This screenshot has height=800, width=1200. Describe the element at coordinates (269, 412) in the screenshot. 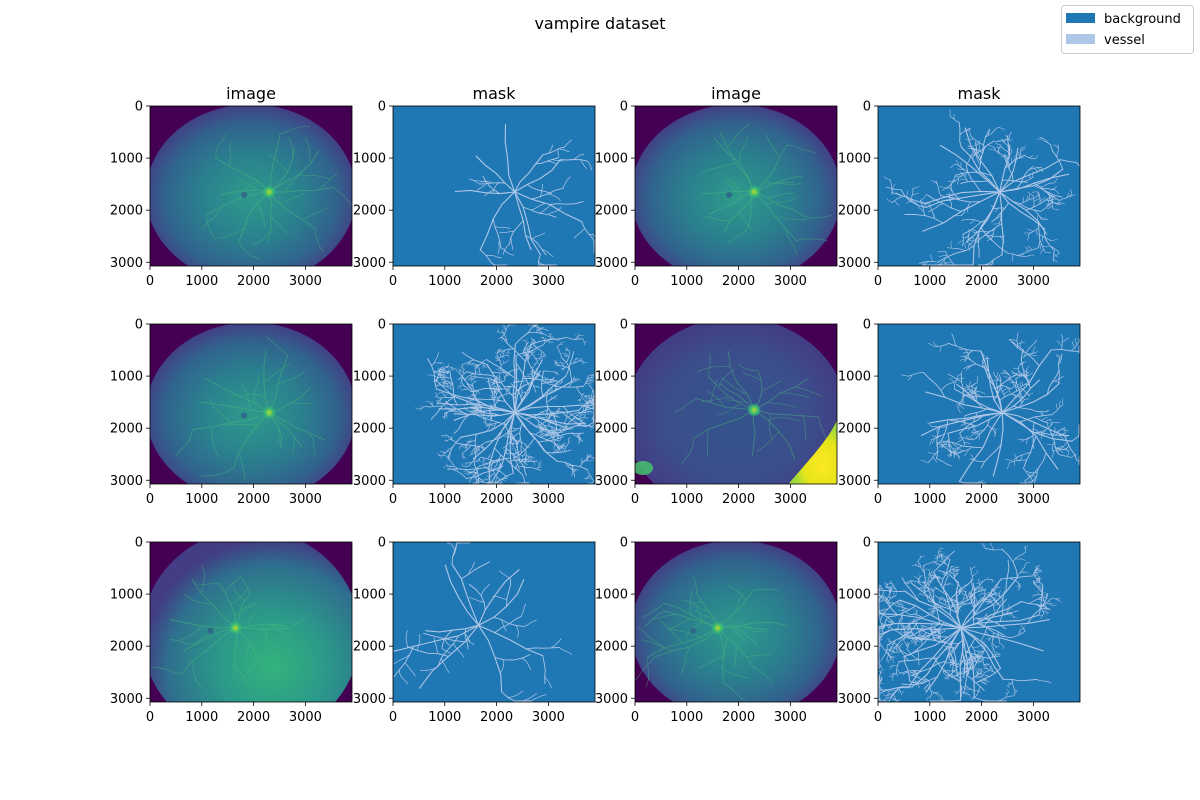

I see `optic-disc` at that location.